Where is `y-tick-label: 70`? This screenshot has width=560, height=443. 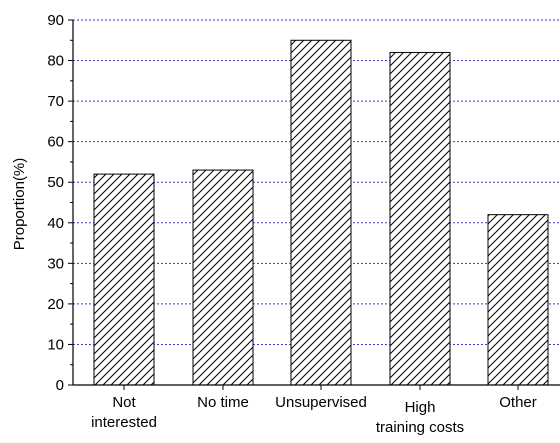 y-tick-label: 70 is located at coordinates (55, 101).